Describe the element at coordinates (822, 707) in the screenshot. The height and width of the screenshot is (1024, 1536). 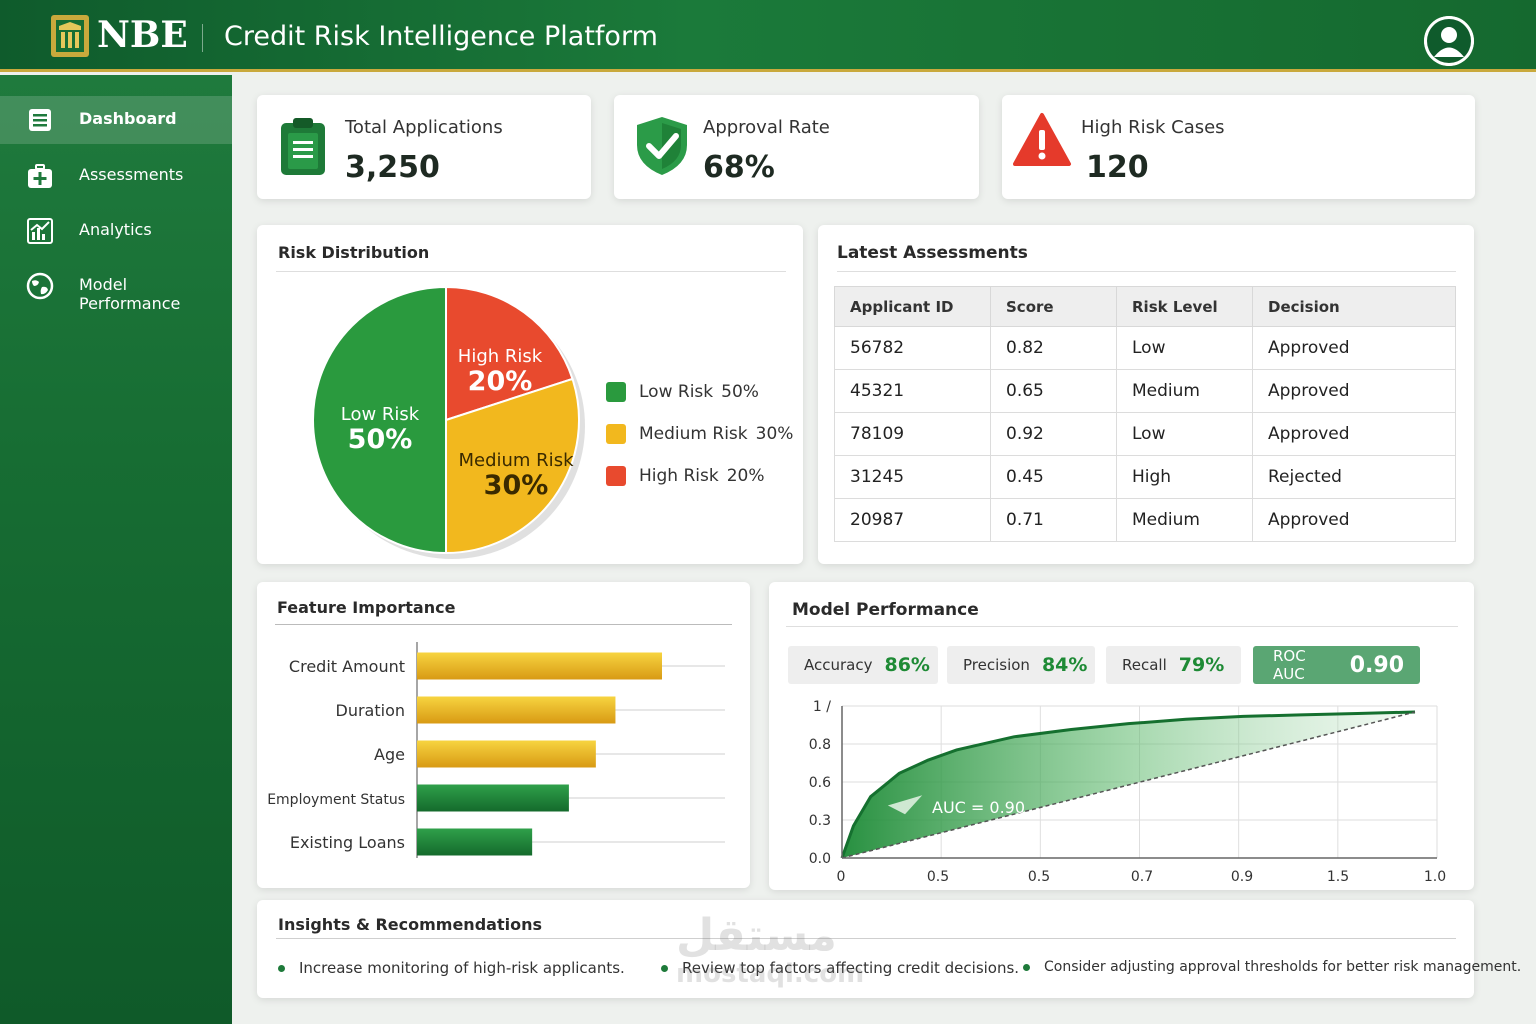
I see `y-tick-label: 1 /` at that location.